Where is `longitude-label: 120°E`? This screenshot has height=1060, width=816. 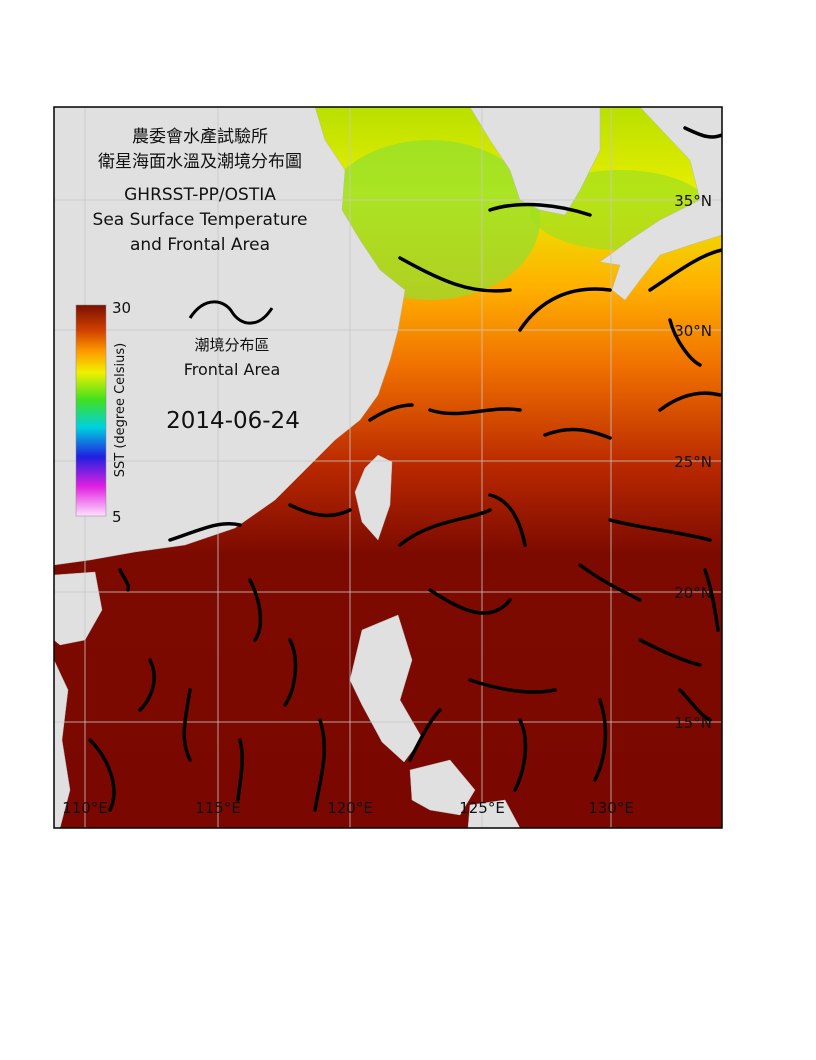 longitude-label: 120°E is located at coordinates (350, 808).